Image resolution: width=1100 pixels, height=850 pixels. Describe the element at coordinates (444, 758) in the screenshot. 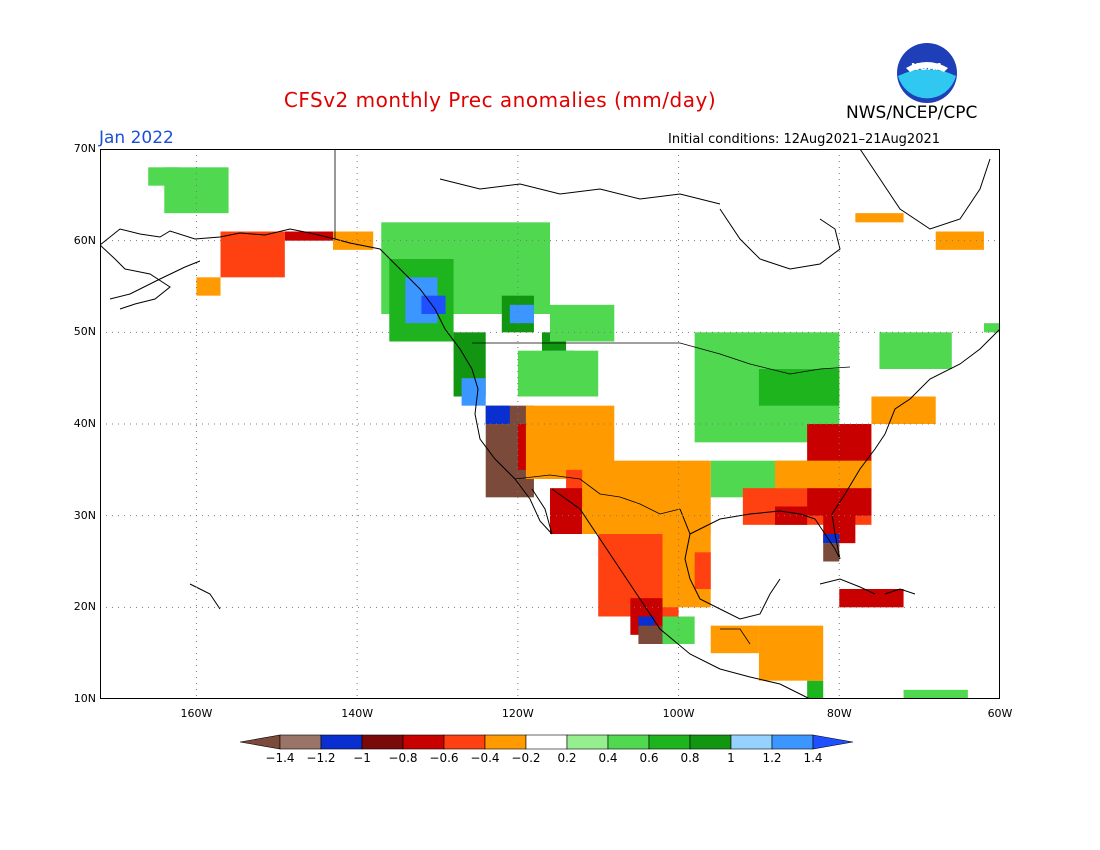

I see `colorbar-tick-label: −0.6` at that location.